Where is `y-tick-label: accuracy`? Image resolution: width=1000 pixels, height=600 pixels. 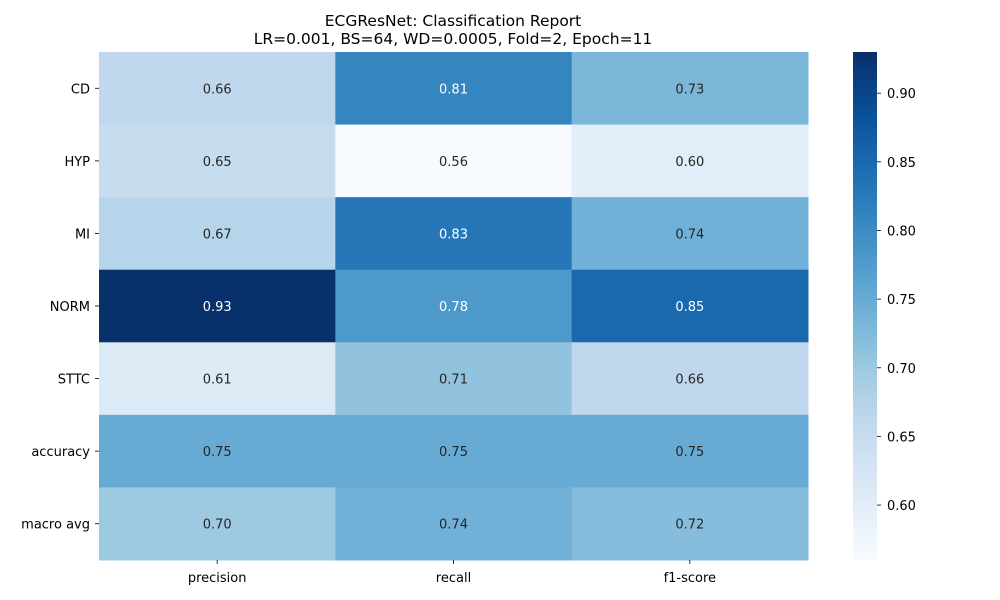 y-tick-label: accuracy is located at coordinates (60, 452).